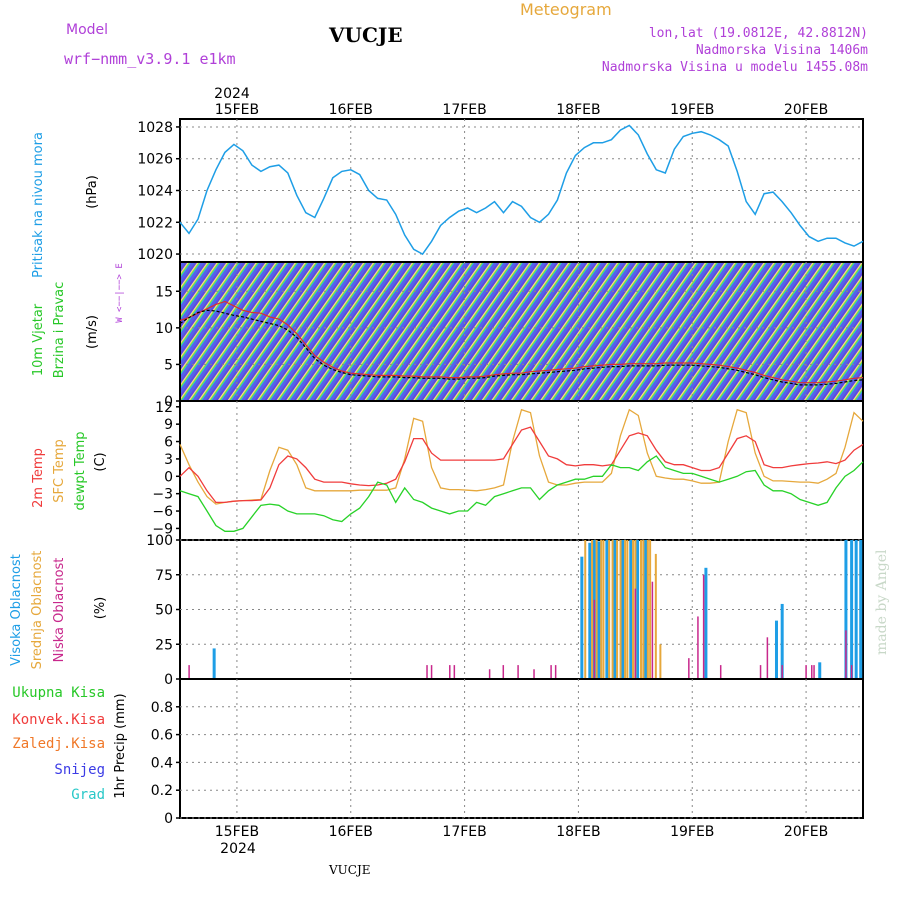 The width and height of the screenshot is (900, 900). I want to click on top-date-label: 20FEB, so click(806, 110).